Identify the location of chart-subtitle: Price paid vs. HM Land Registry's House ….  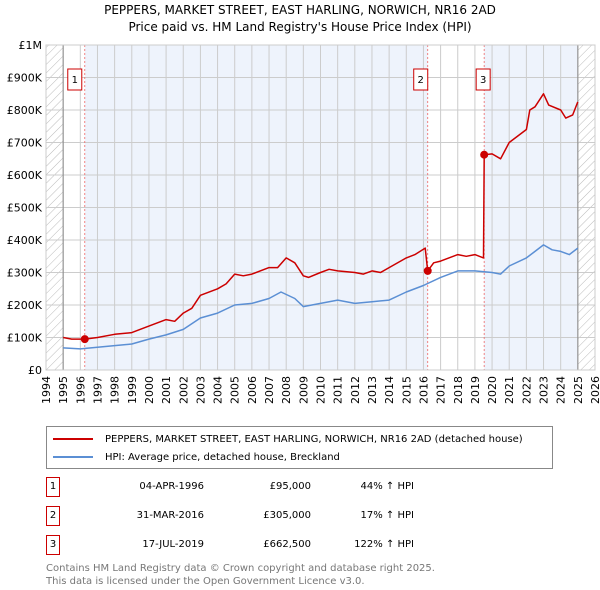
(300, 27).